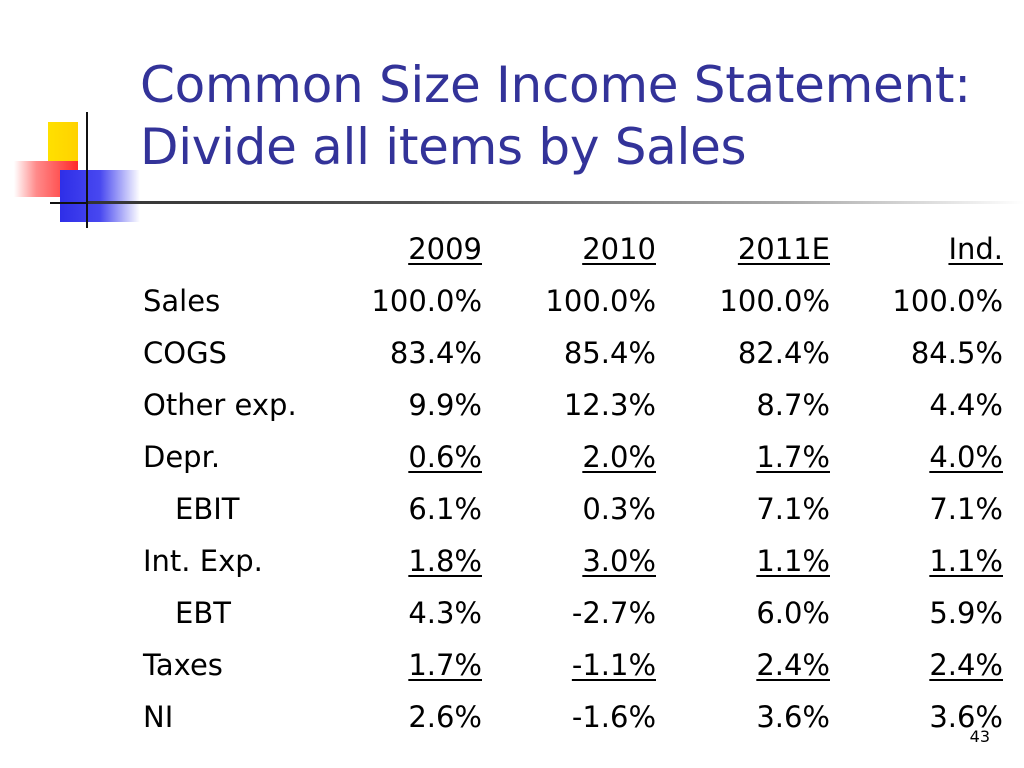  Describe the element at coordinates (435, 353) in the screenshot. I see `value-cell: 83.4%` at that location.